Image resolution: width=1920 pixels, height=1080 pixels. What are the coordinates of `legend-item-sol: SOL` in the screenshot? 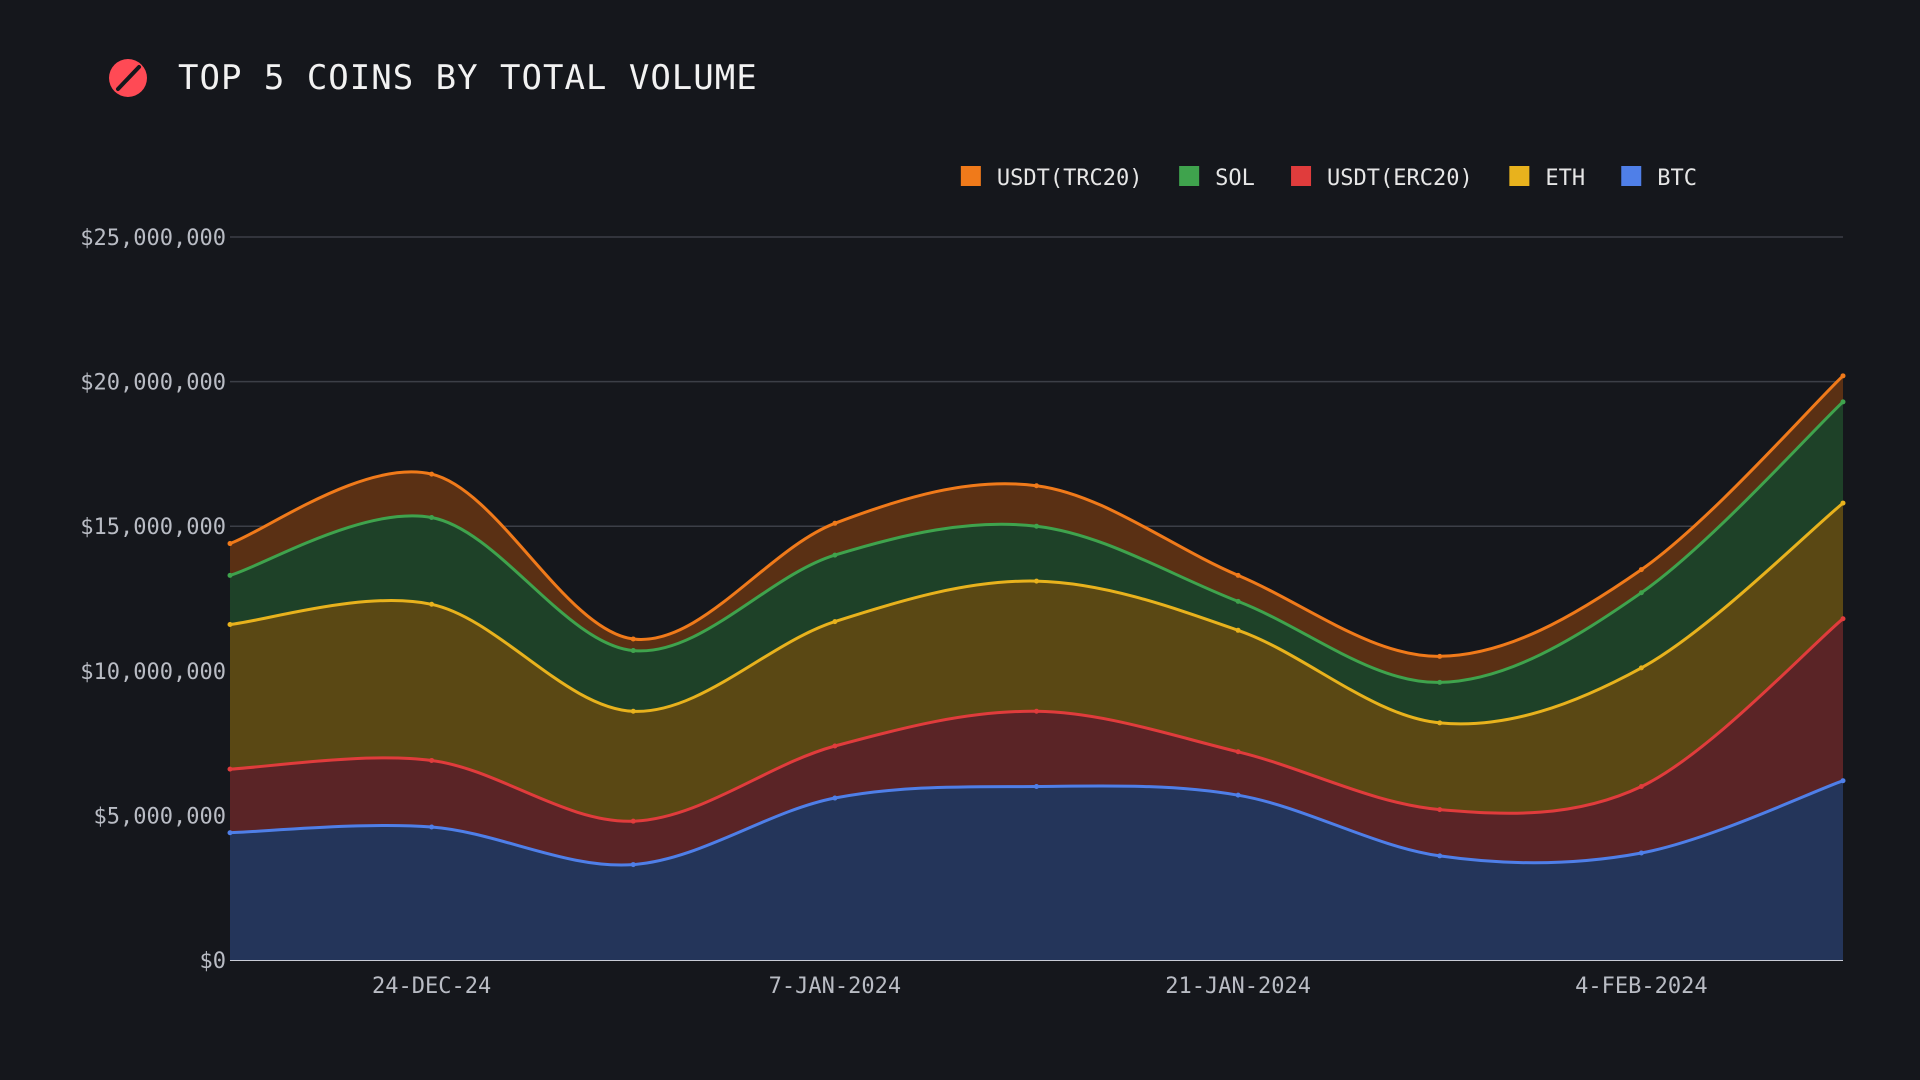 It's located at (1217, 178).